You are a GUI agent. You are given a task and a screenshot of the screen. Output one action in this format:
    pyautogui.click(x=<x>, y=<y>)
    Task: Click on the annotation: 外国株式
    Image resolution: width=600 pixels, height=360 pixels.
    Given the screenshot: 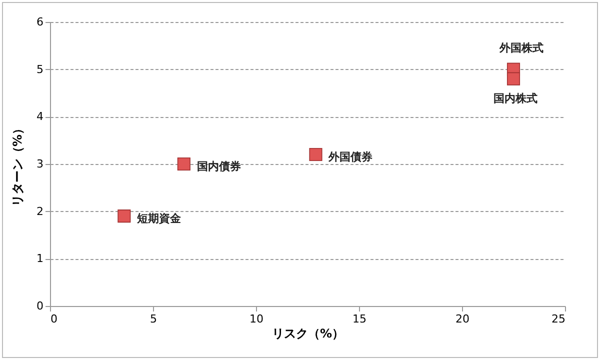 What is the action you would take?
    pyautogui.click(x=521, y=47)
    